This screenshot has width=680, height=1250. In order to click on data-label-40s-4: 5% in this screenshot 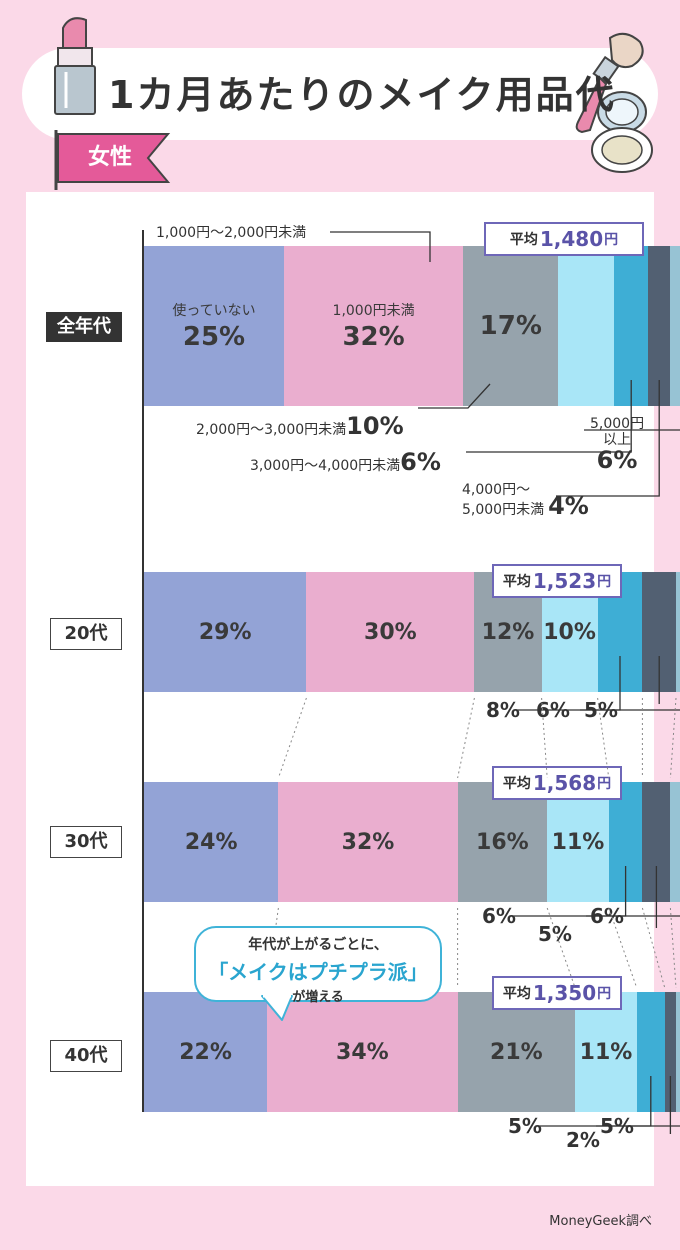, I will do `click(525, 1126)`.